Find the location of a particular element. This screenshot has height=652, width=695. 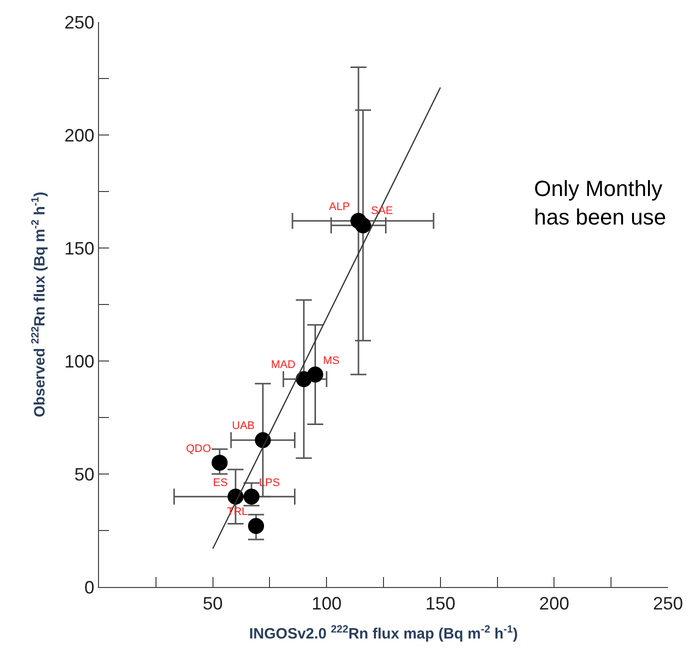

annotation: ALP is located at coordinates (339, 207).